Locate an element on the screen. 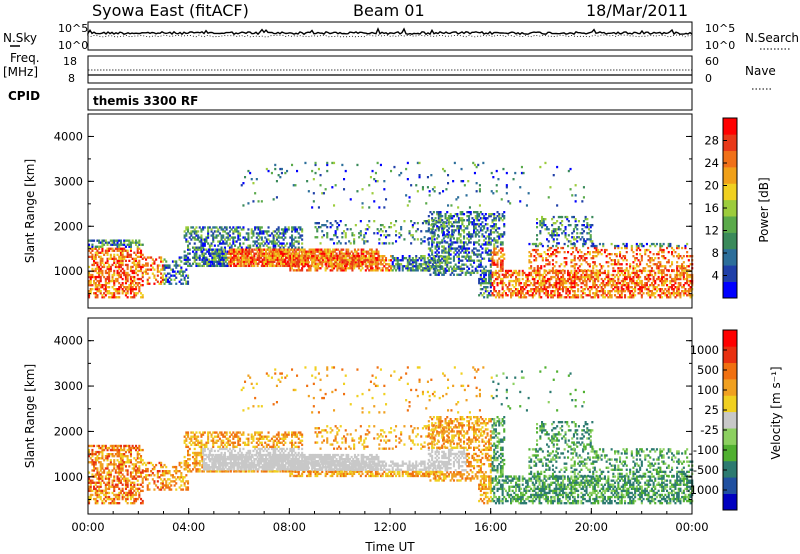 The height and width of the screenshot is (554, 800). nsearch-trace is located at coordinates (389, 36).